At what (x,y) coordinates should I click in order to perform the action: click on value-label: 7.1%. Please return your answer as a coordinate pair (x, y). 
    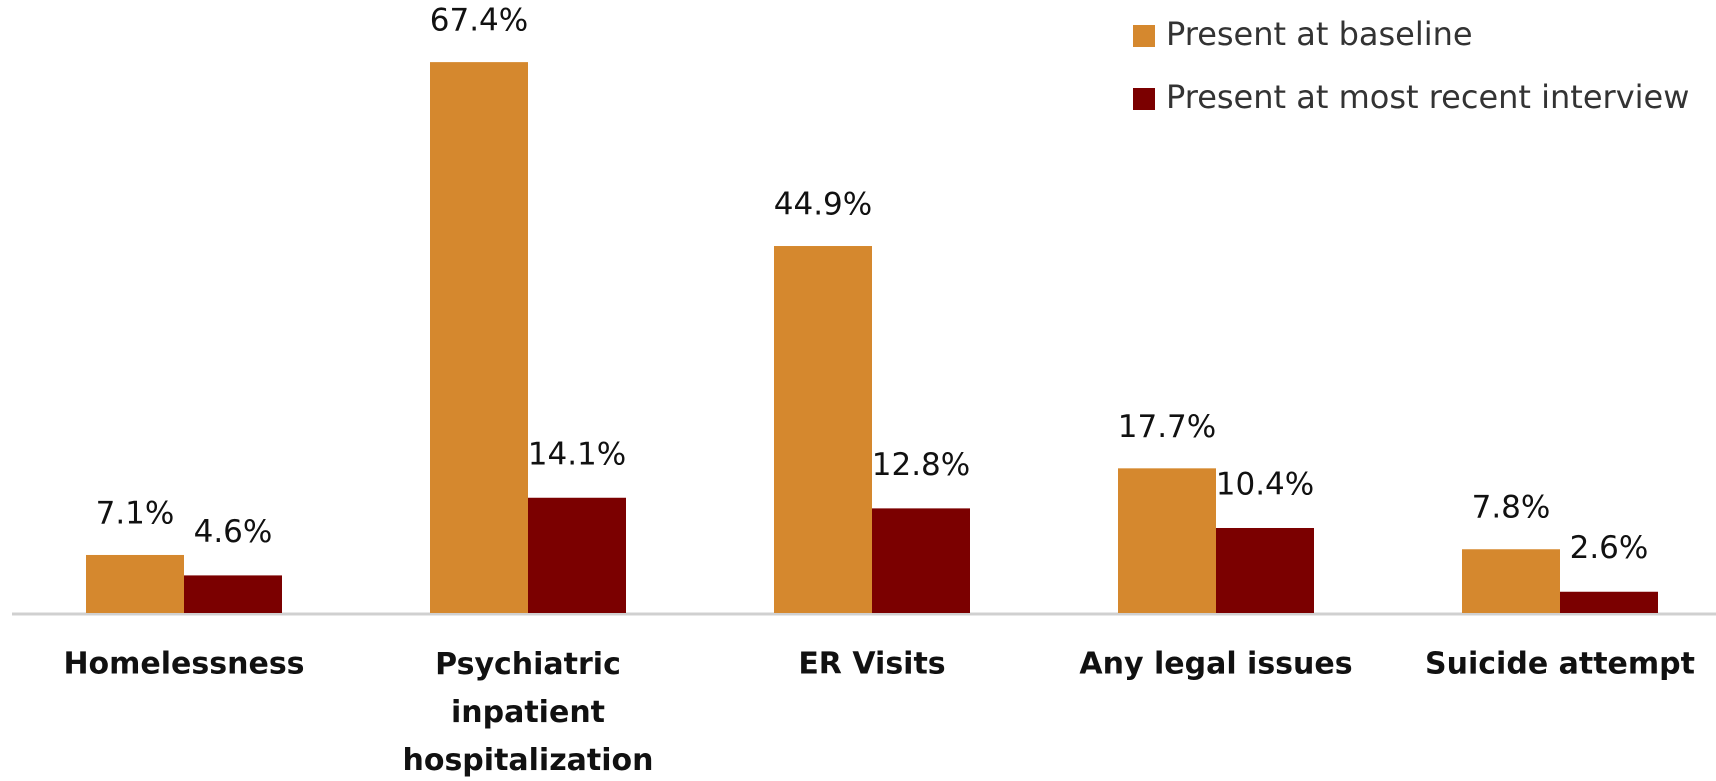
    Looking at the image, I should click on (135, 513).